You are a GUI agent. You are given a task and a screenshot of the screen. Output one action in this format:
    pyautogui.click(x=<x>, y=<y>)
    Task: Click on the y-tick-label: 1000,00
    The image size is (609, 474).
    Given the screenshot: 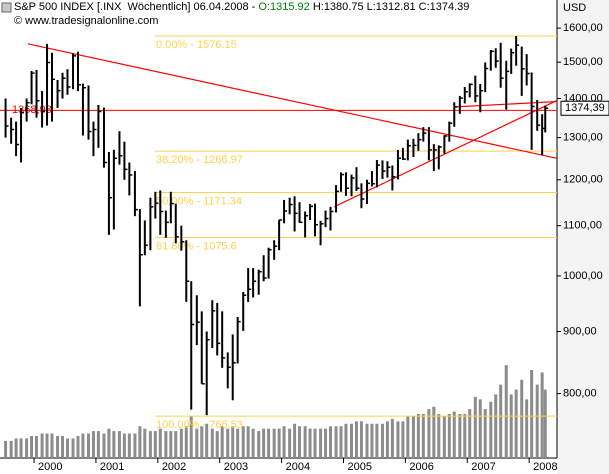 What is the action you would take?
    pyautogui.click(x=583, y=276)
    